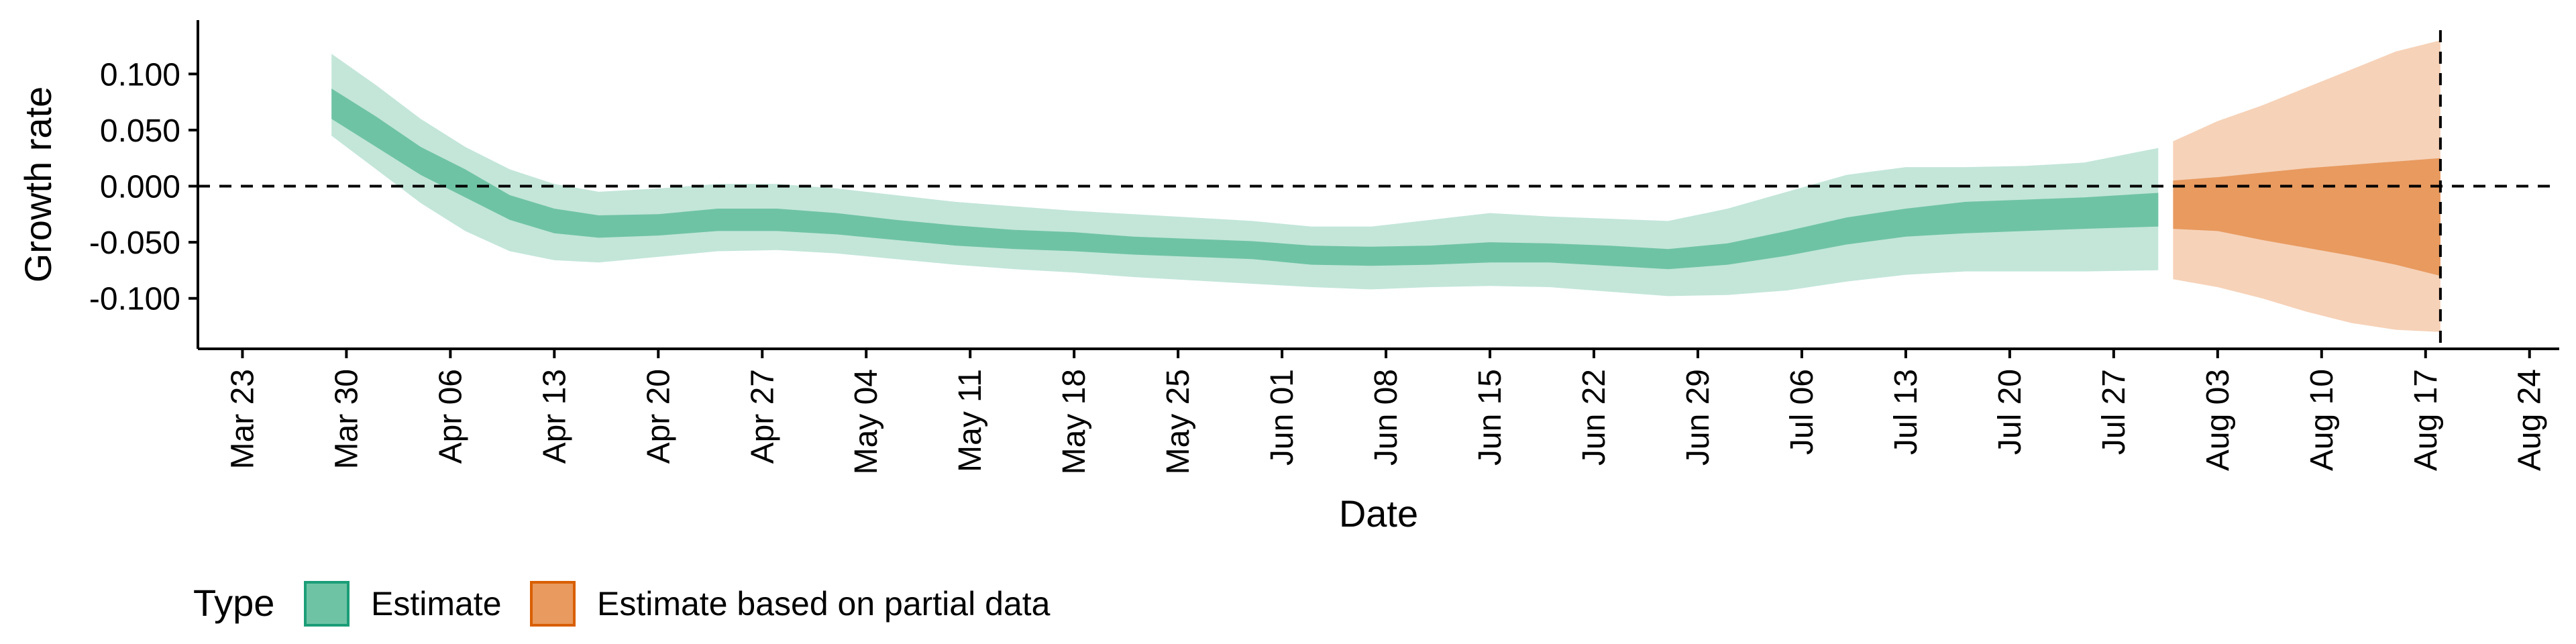 This screenshot has height=644, width=2576. What do you see at coordinates (2306, 217) in the screenshot?
I see `band-inner-partial` at bounding box center [2306, 217].